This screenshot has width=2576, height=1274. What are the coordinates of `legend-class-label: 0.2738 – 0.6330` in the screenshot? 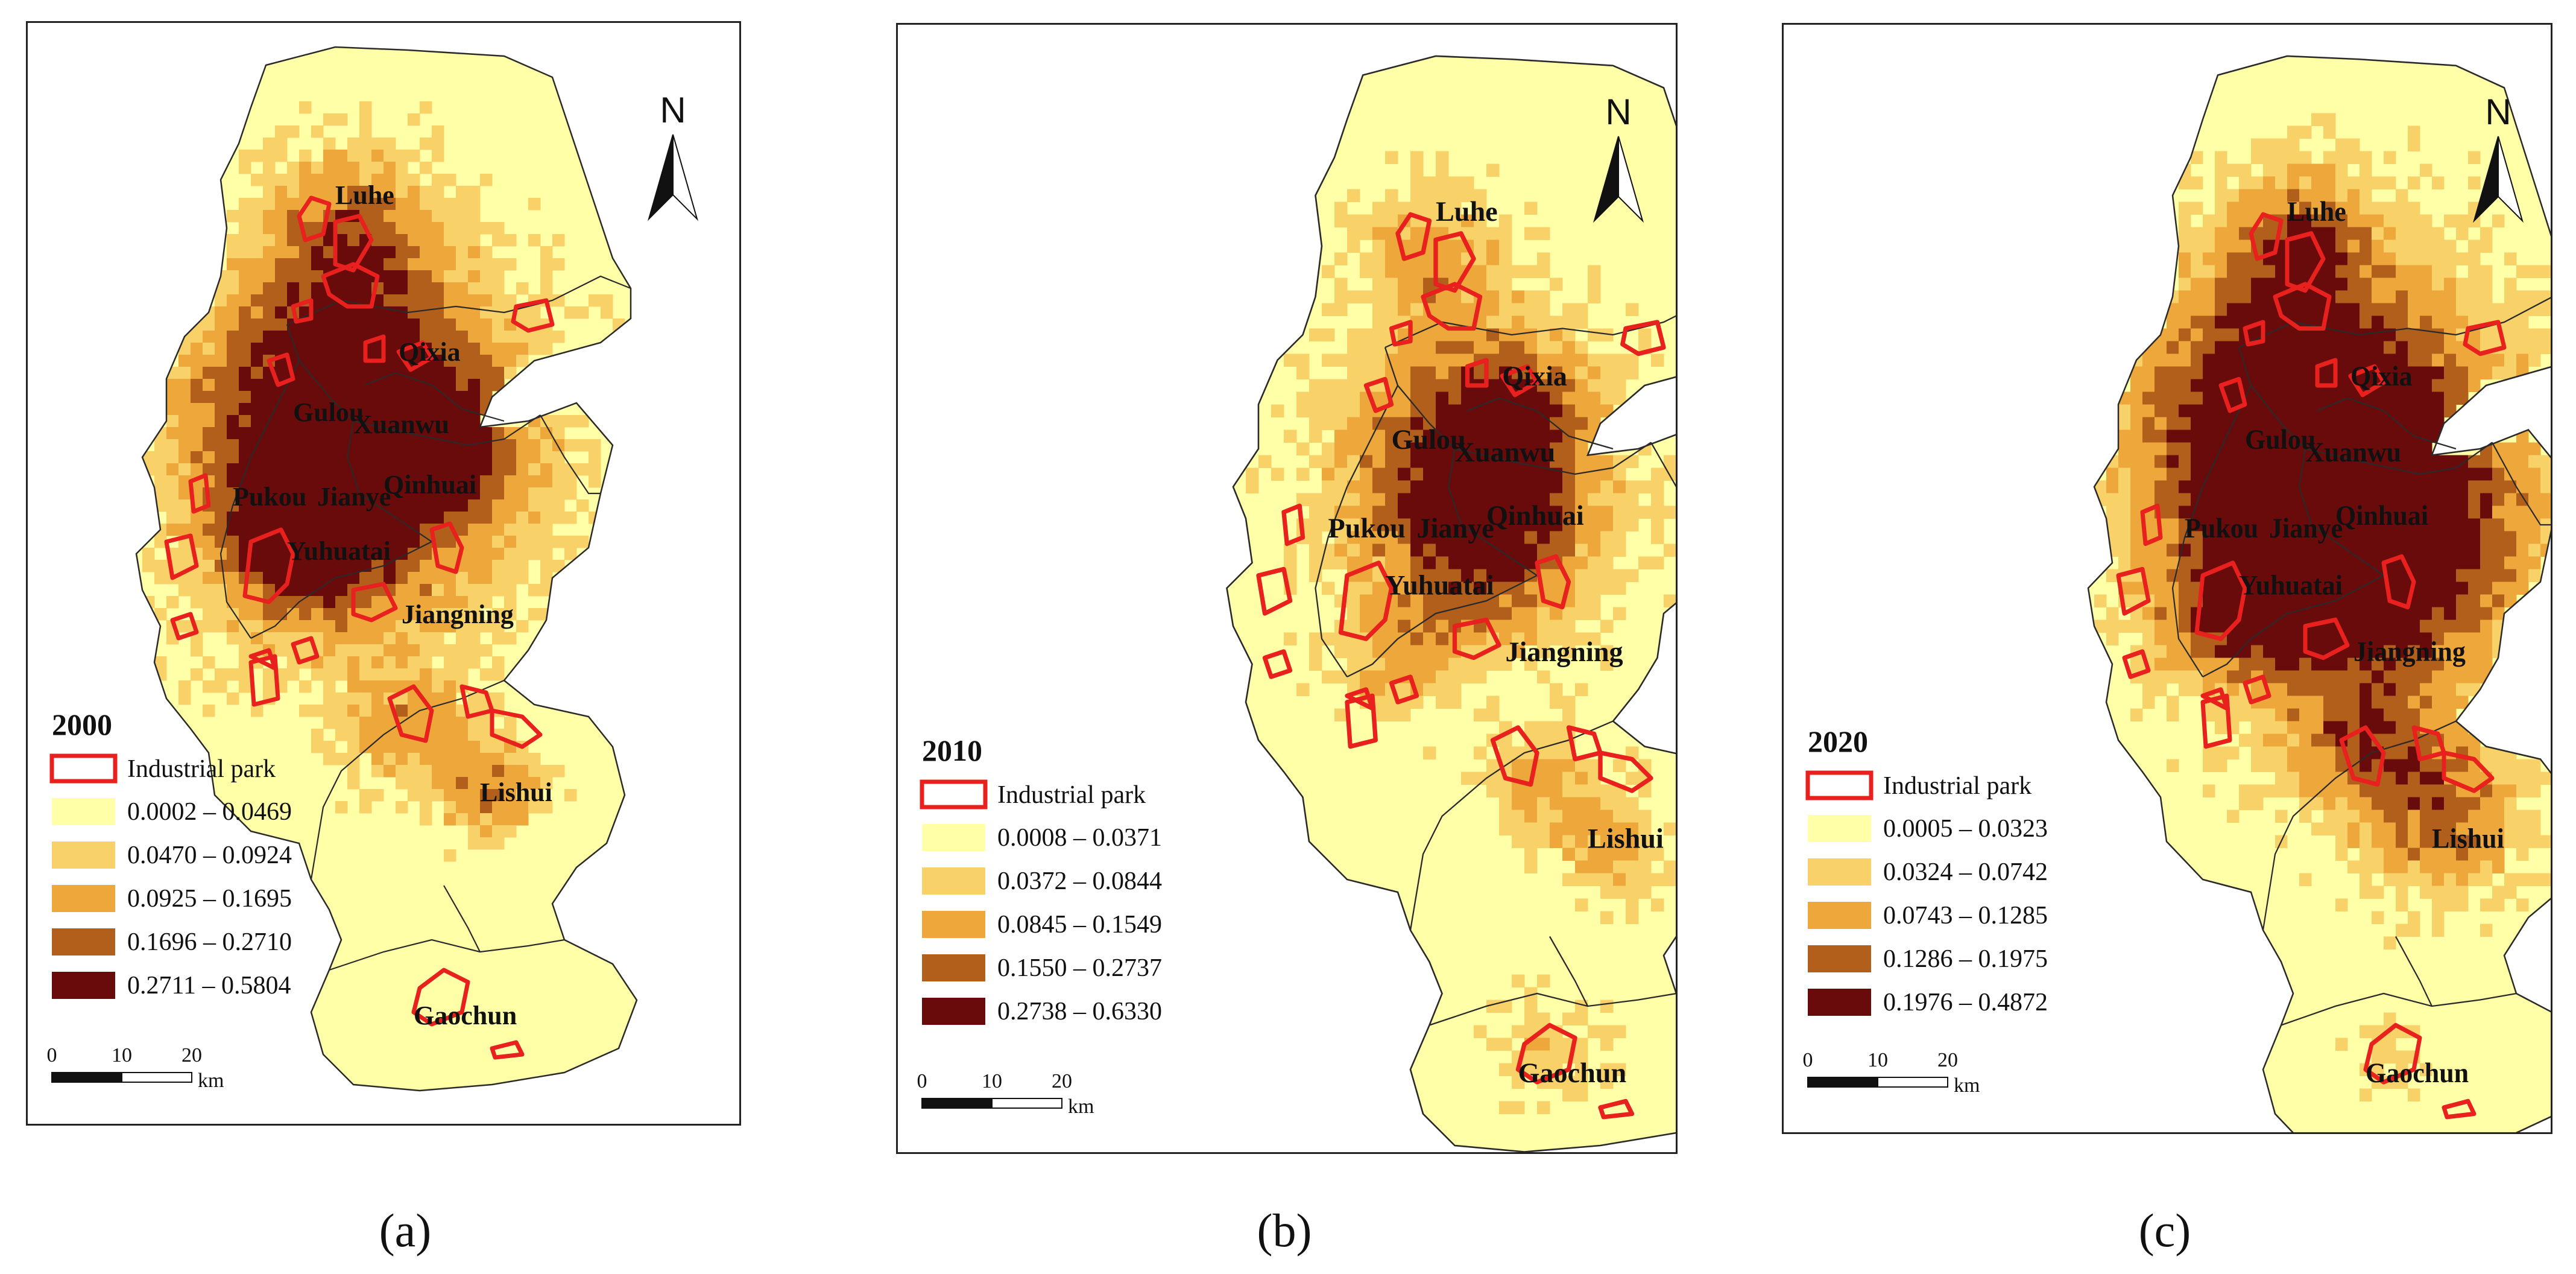 It's located at (1079, 1011).